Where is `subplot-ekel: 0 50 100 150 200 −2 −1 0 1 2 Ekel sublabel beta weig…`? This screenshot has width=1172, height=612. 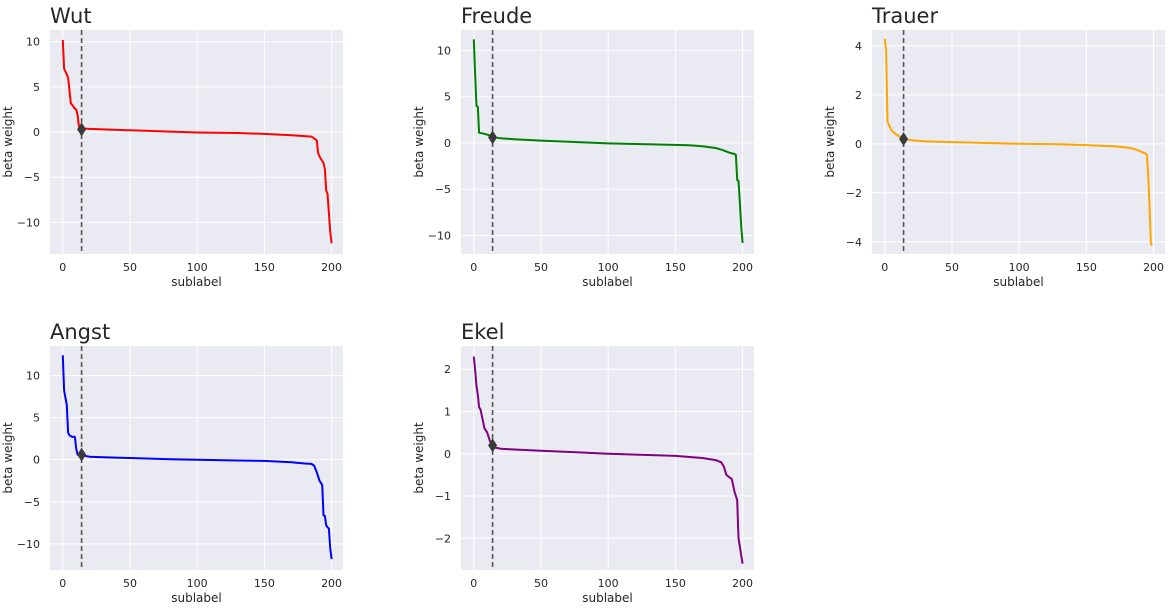 subplot-ekel: 0 50 100 150 200 −2 −1 0 1 2 Ekel sublabel beta weig… is located at coordinates (583, 462).